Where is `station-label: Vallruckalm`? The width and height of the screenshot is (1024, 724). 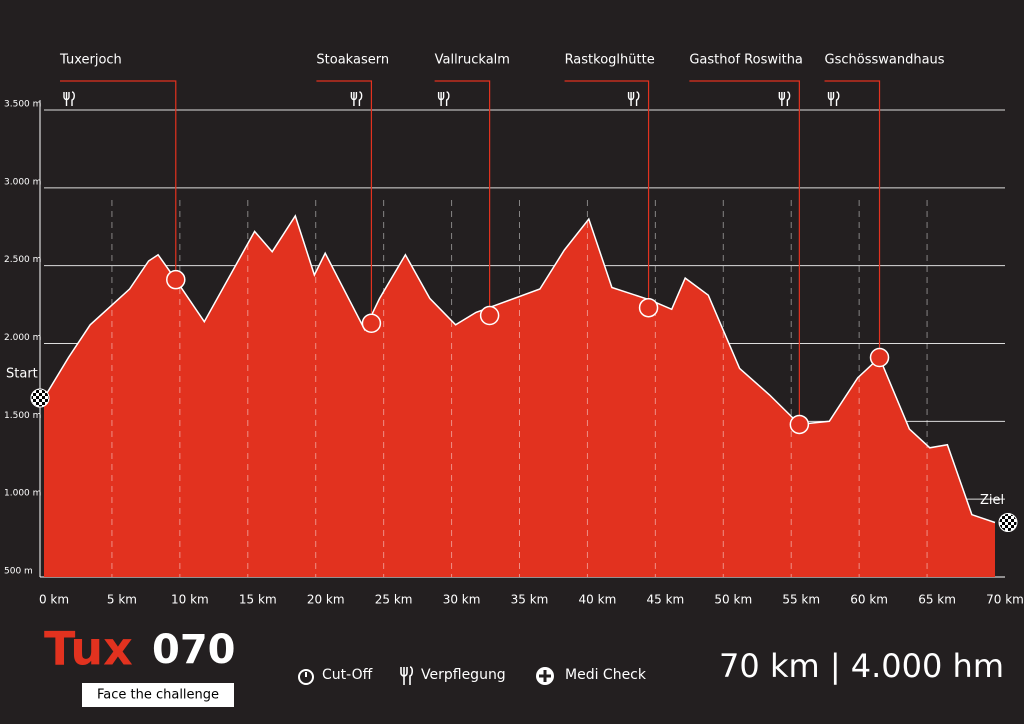 station-label: Vallruckalm is located at coordinates (472, 60).